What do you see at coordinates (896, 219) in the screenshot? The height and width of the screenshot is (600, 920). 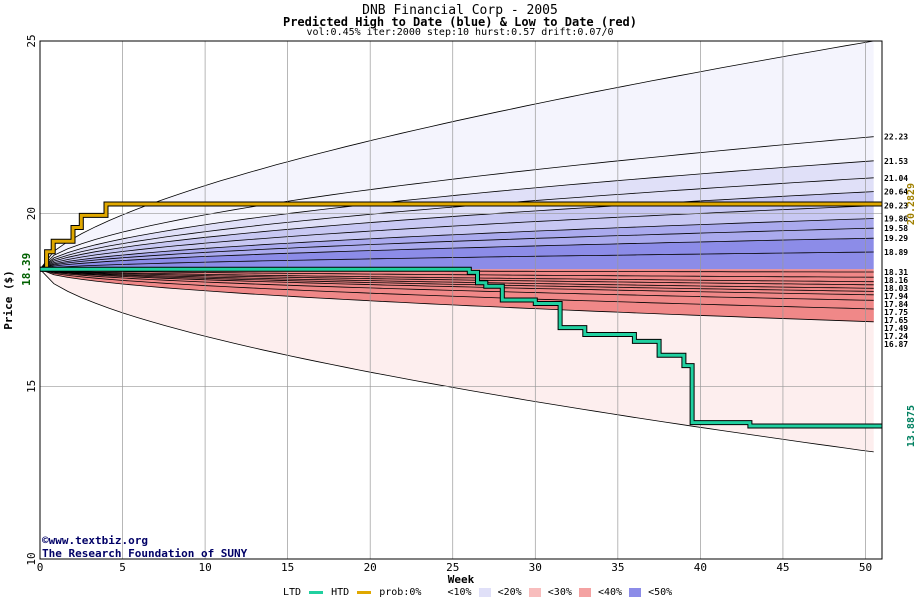 I see `end-value-label: 19.86` at bounding box center [896, 219].